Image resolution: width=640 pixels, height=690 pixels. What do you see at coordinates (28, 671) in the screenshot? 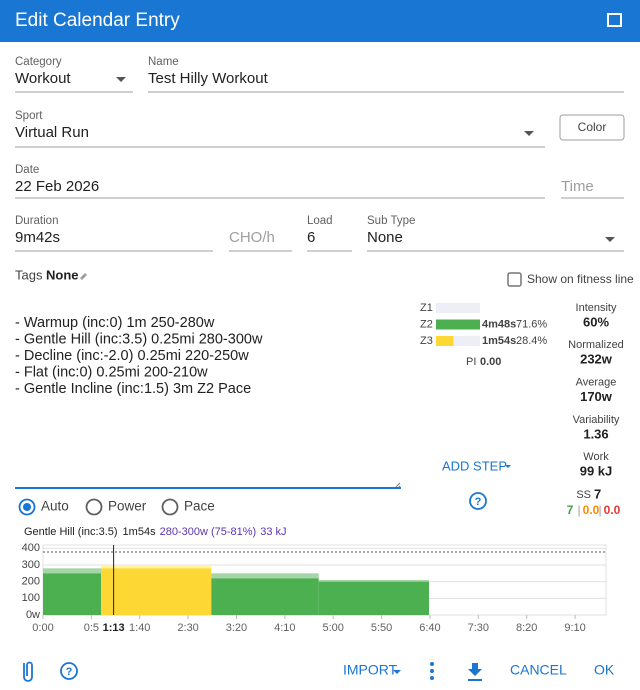
I see `attach-icon` at bounding box center [28, 671].